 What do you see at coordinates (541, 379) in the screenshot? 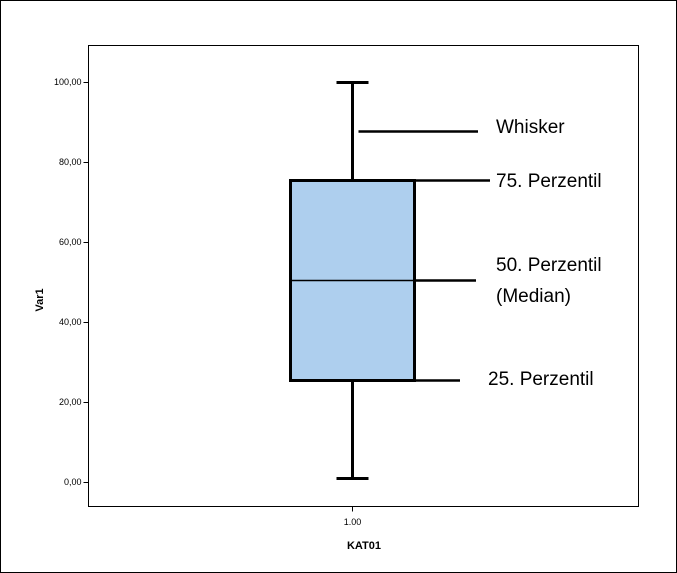
I see `annotation: 25. Perzentil` at bounding box center [541, 379].